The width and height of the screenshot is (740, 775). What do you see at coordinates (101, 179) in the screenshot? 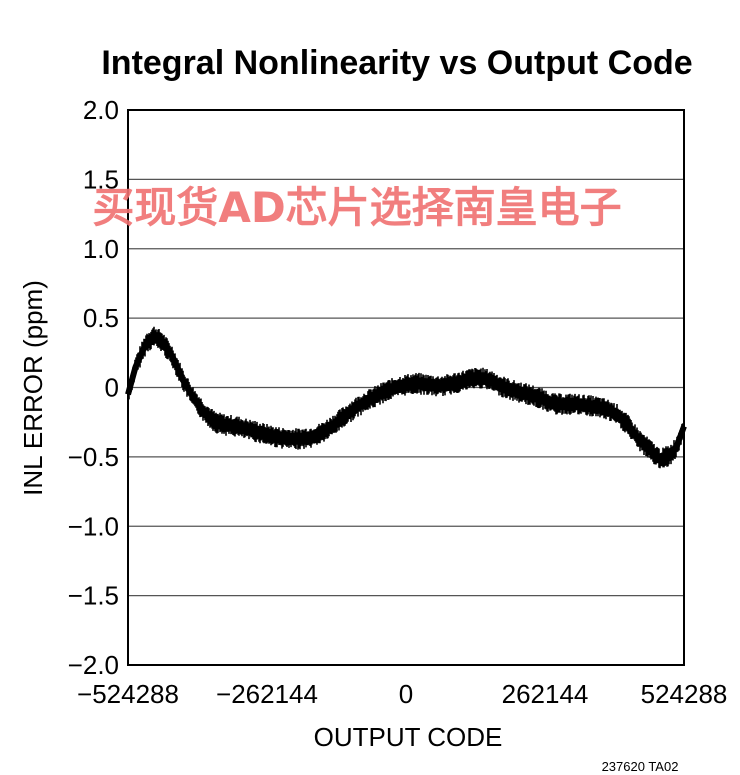
I see `y-tick-label: 1.5` at bounding box center [101, 179].